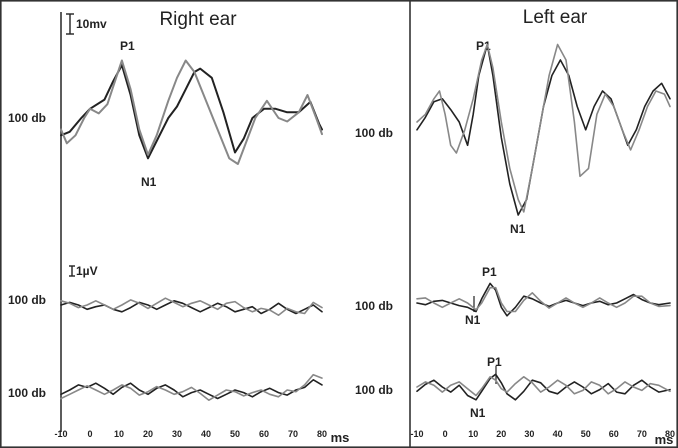 This screenshot has width=678, height=448. What do you see at coordinates (664, 439) in the screenshot?
I see `x-unit-left: ms` at bounding box center [664, 439].